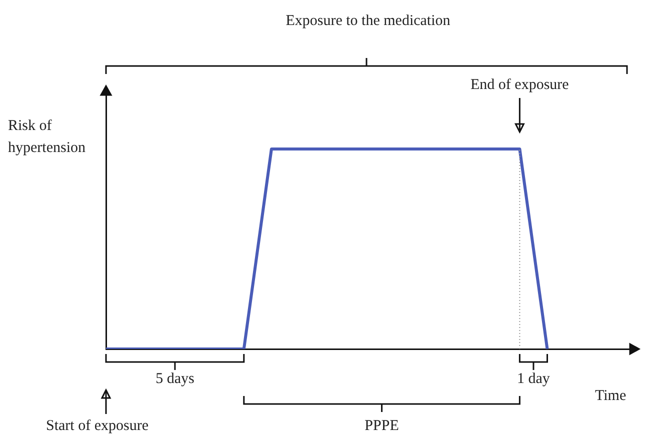 This screenshot has width=649, height=438. I want to click on text: 1 day, so click(533, 379).